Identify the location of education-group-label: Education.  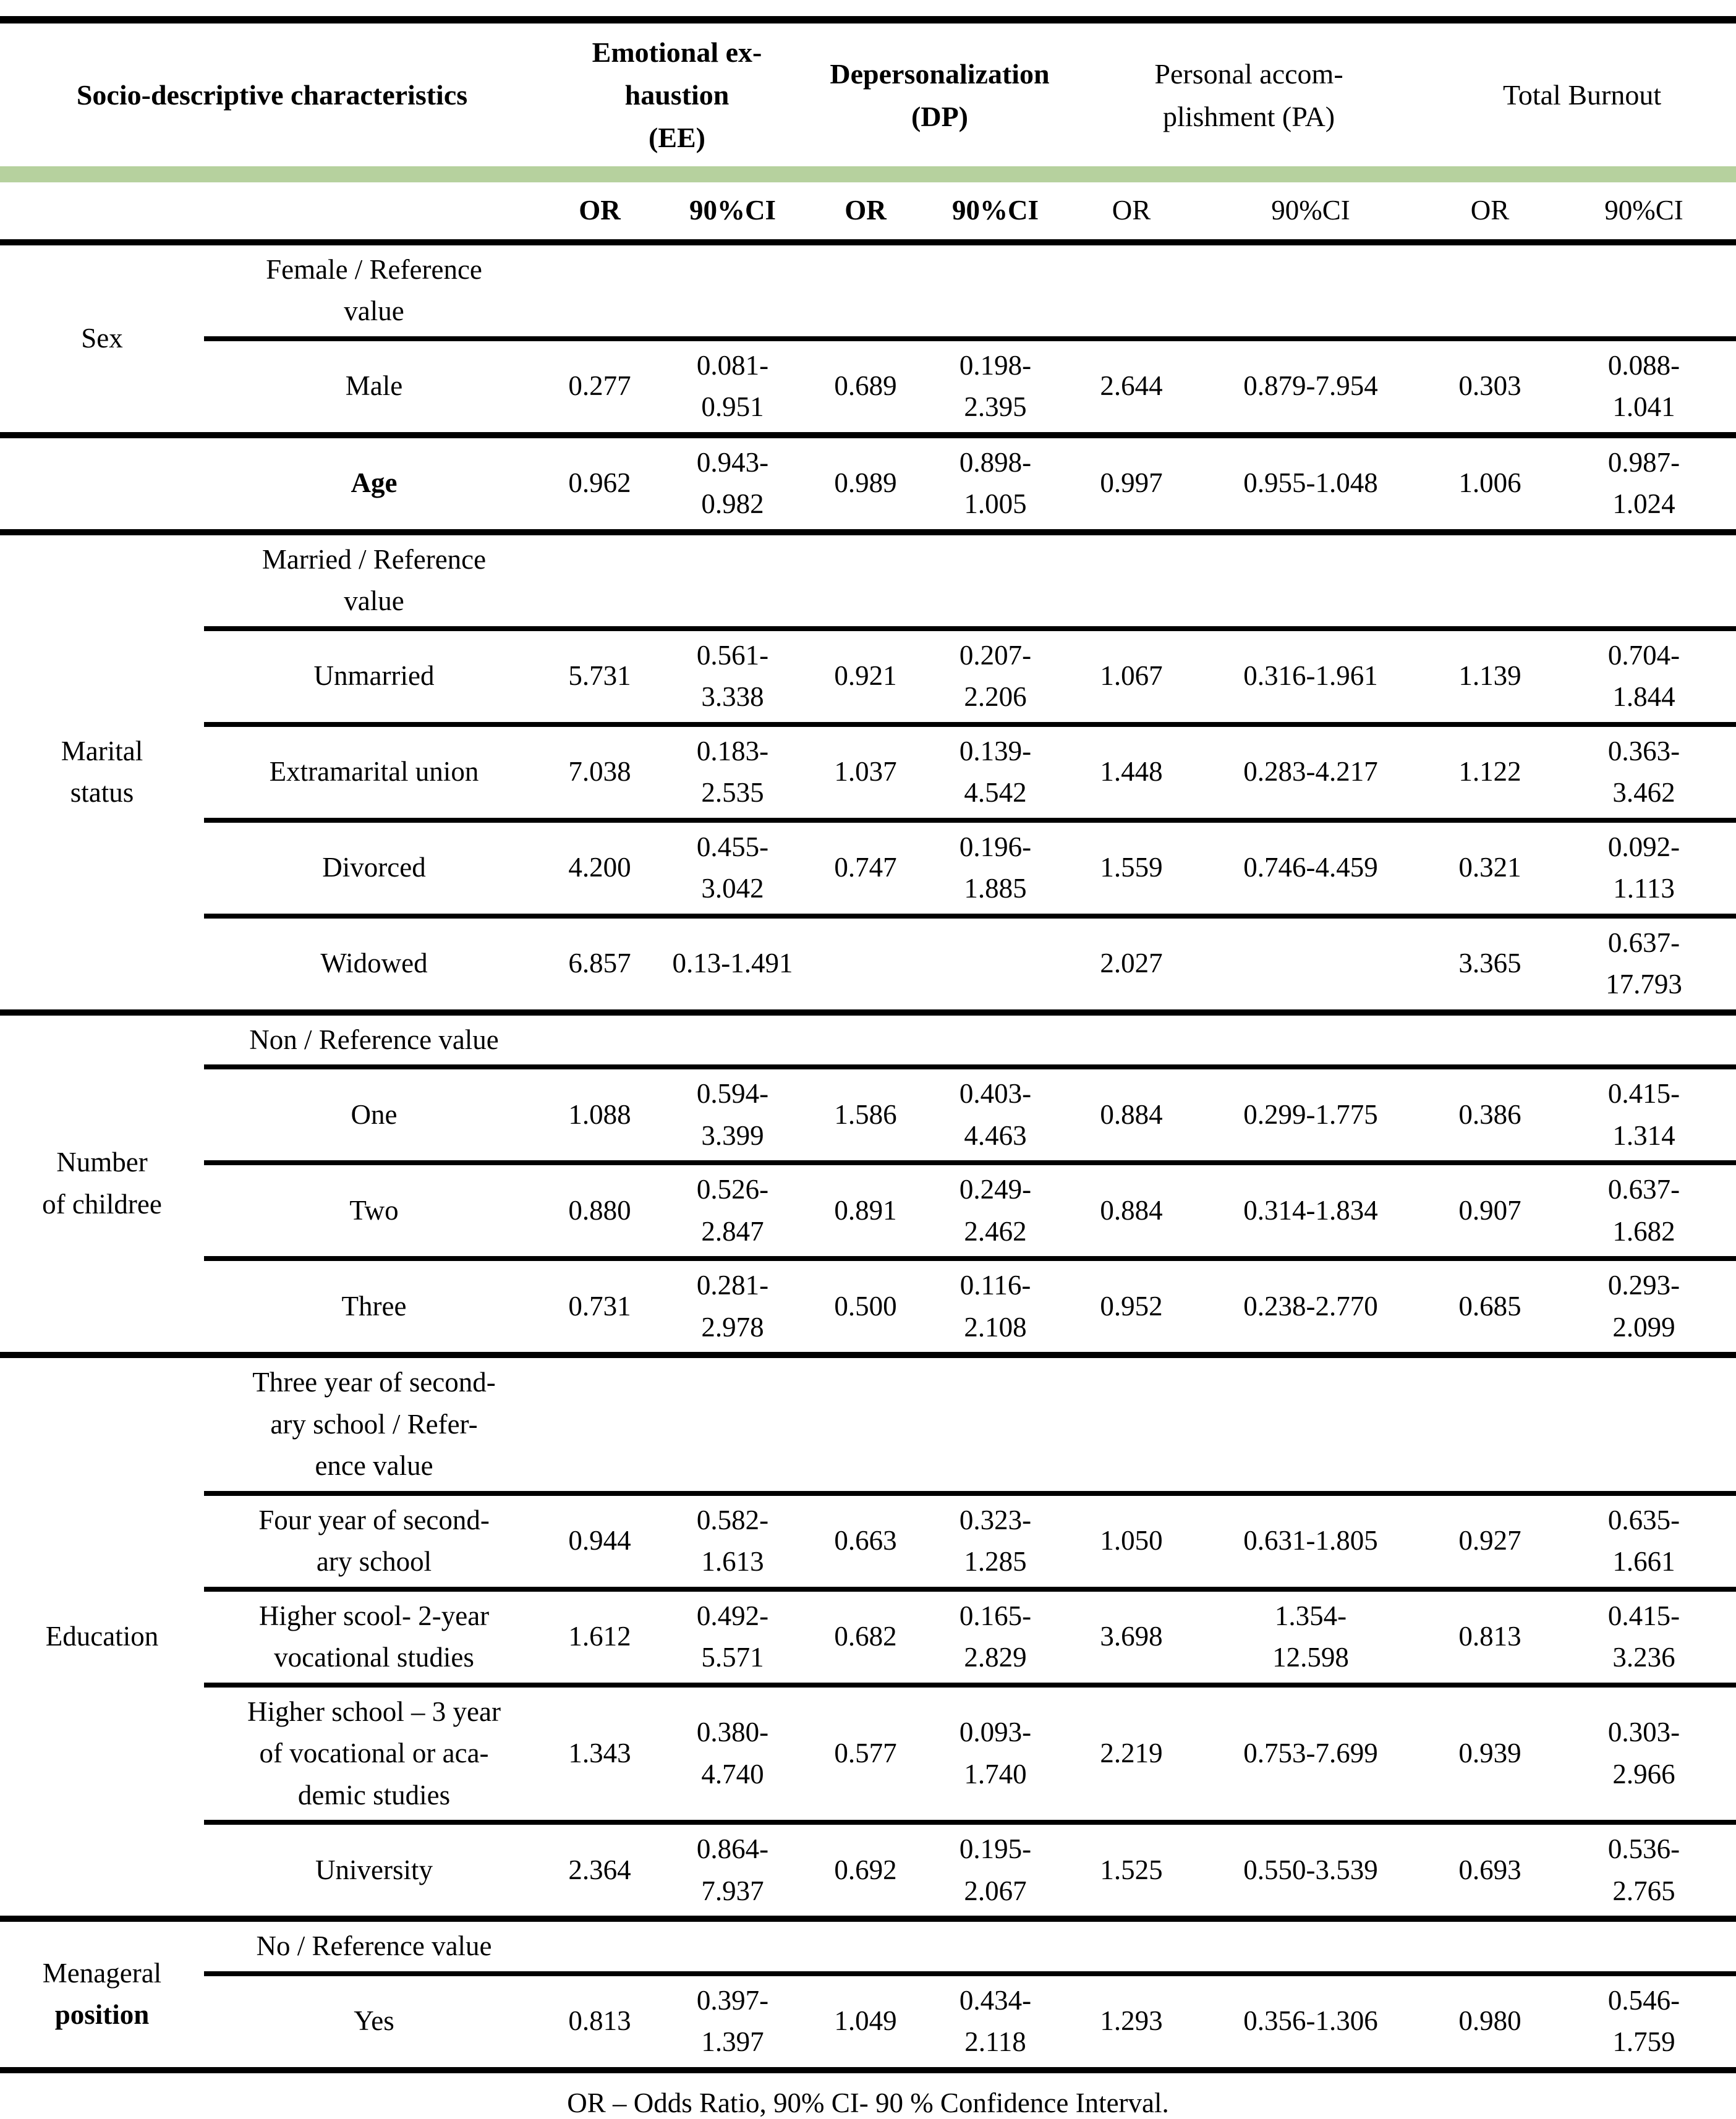
(102, 1639).